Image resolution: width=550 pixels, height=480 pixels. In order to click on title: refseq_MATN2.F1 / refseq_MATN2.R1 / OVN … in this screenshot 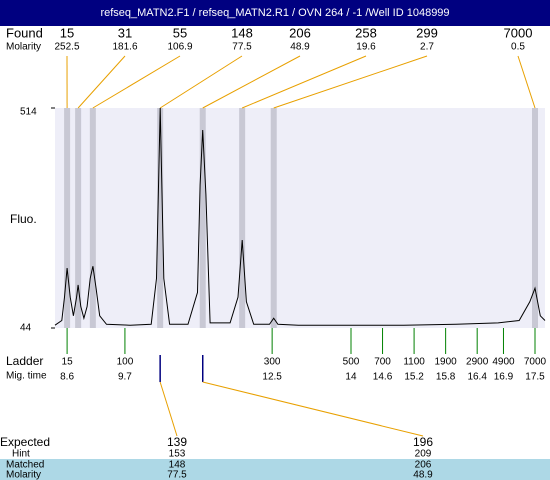, I will do `click(274, 13)`.